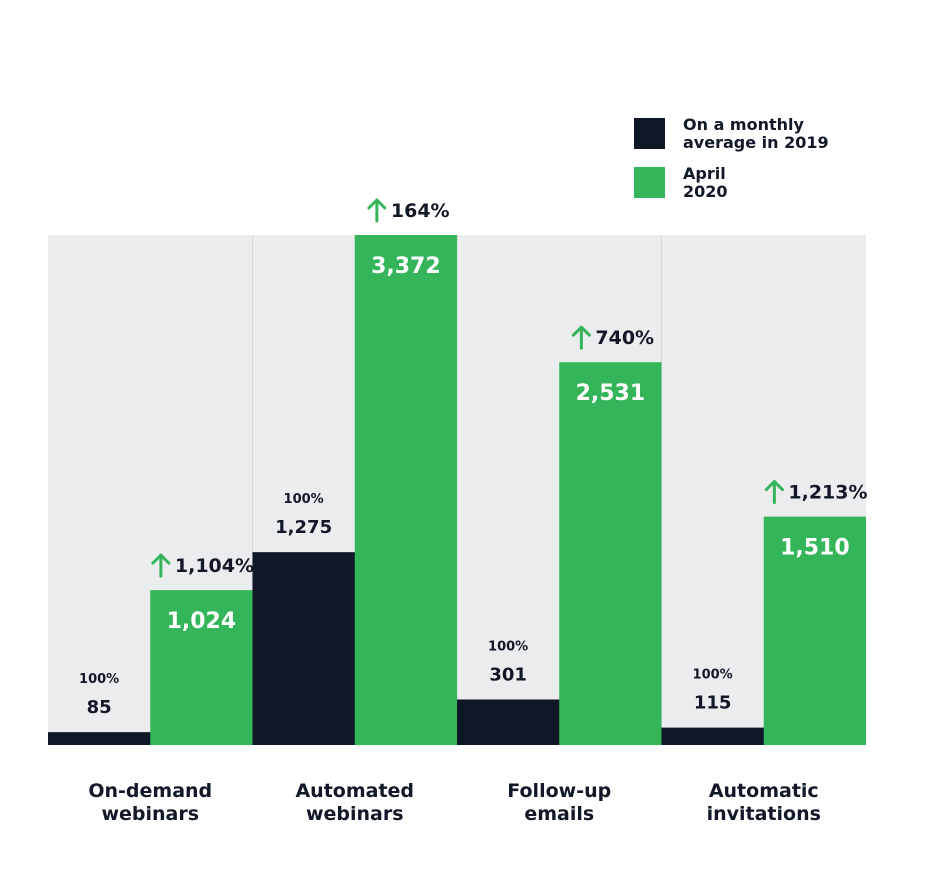 This screenshot has width=939, height=878. Describe the element at coordinates (815, 548) in the screenshot. I see `bar-2020-value-label: 1,510` at that location.